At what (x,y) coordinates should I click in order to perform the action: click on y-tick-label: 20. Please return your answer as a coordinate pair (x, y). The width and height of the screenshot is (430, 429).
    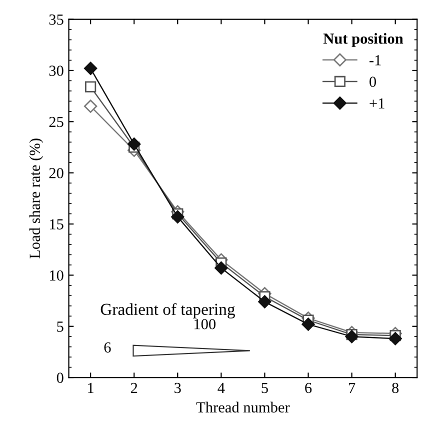
    Looking at the image, I should click on (56, 173).